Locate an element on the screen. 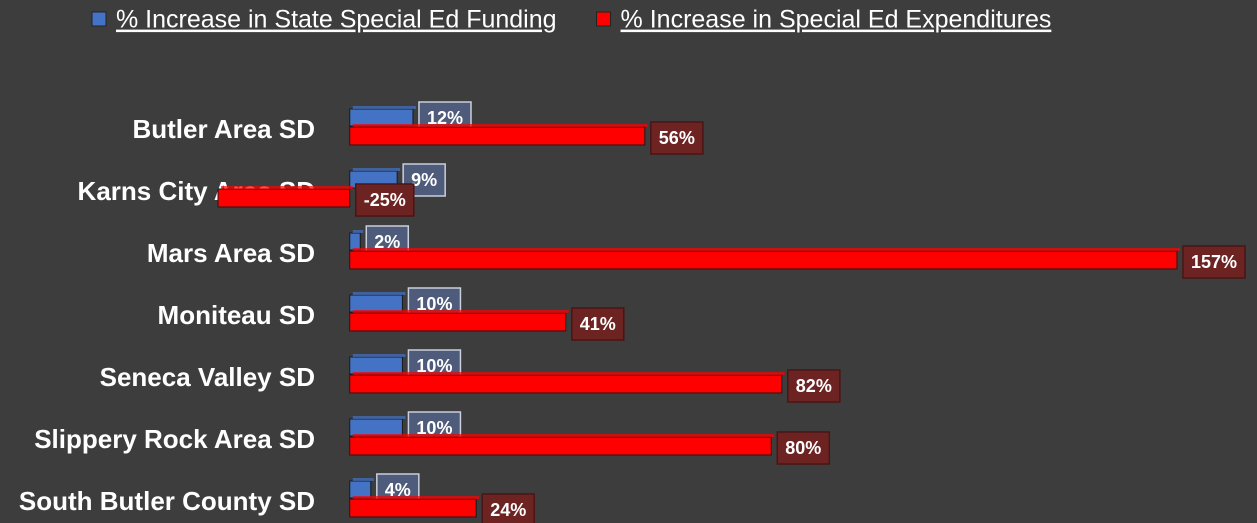 Image resolution: width=1257 pixels, height=523 pixels. legend-label: % Increase in State Special Ed Funding is located at coordinates (336, 20).